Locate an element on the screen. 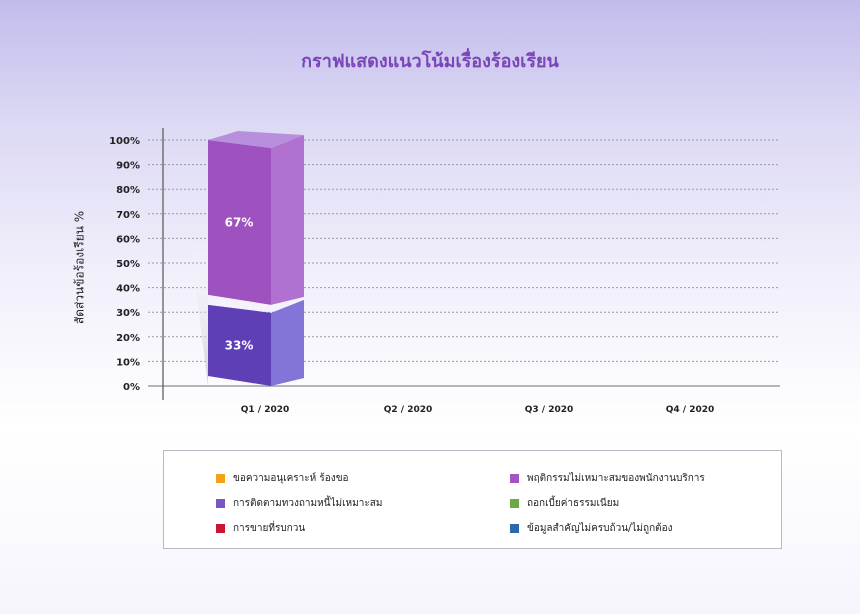  y-tick-label: 20% is located at coordinates (128, 338).